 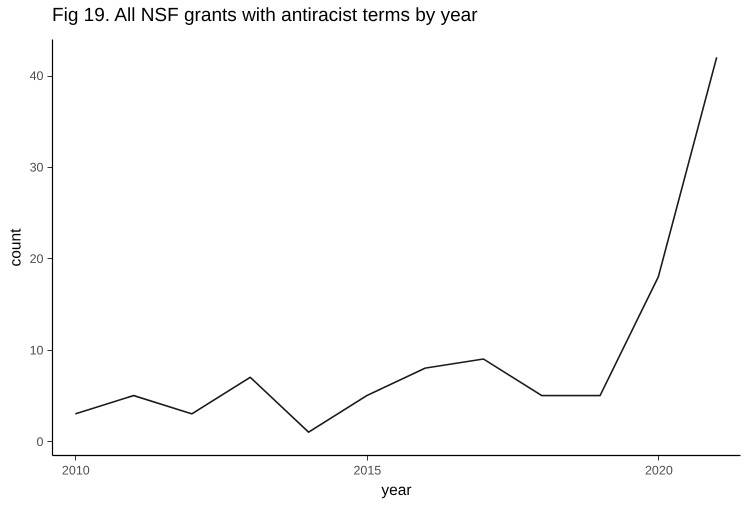 What do you see at coordinates (396, 490) in the screenshot?
I see `x-axis-title: year` at bounding box center [396, 490].